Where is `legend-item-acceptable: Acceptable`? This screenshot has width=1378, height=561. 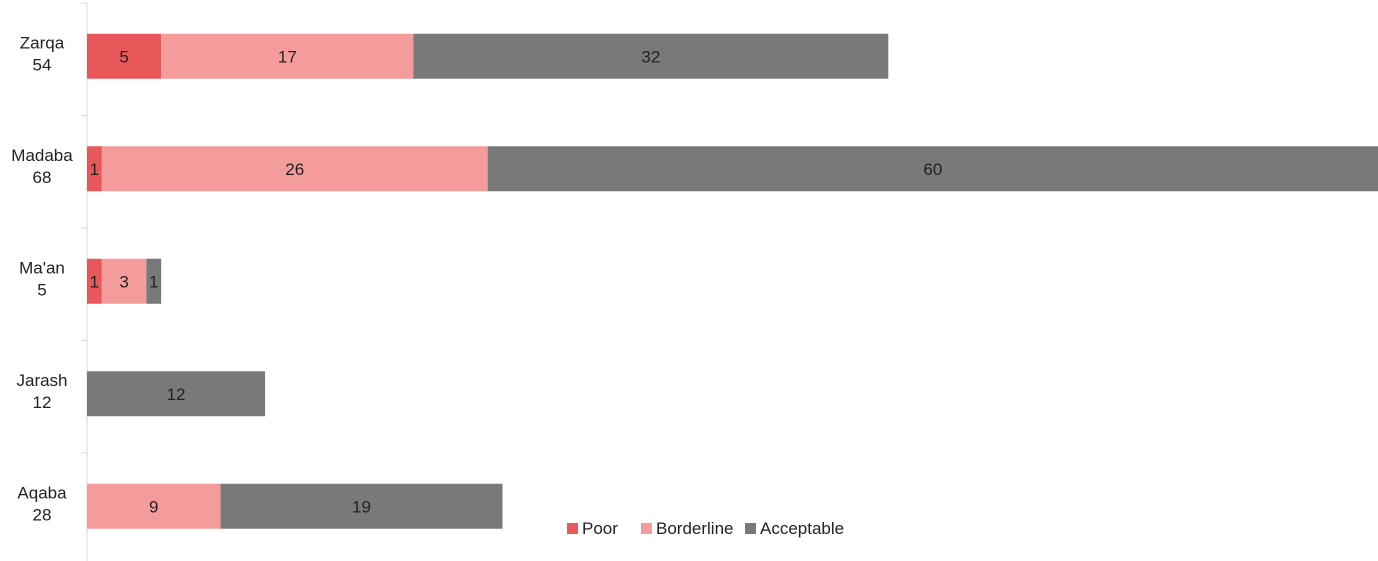 legend-item-acceptable: Acceptable is located at coordinates (794, 528).